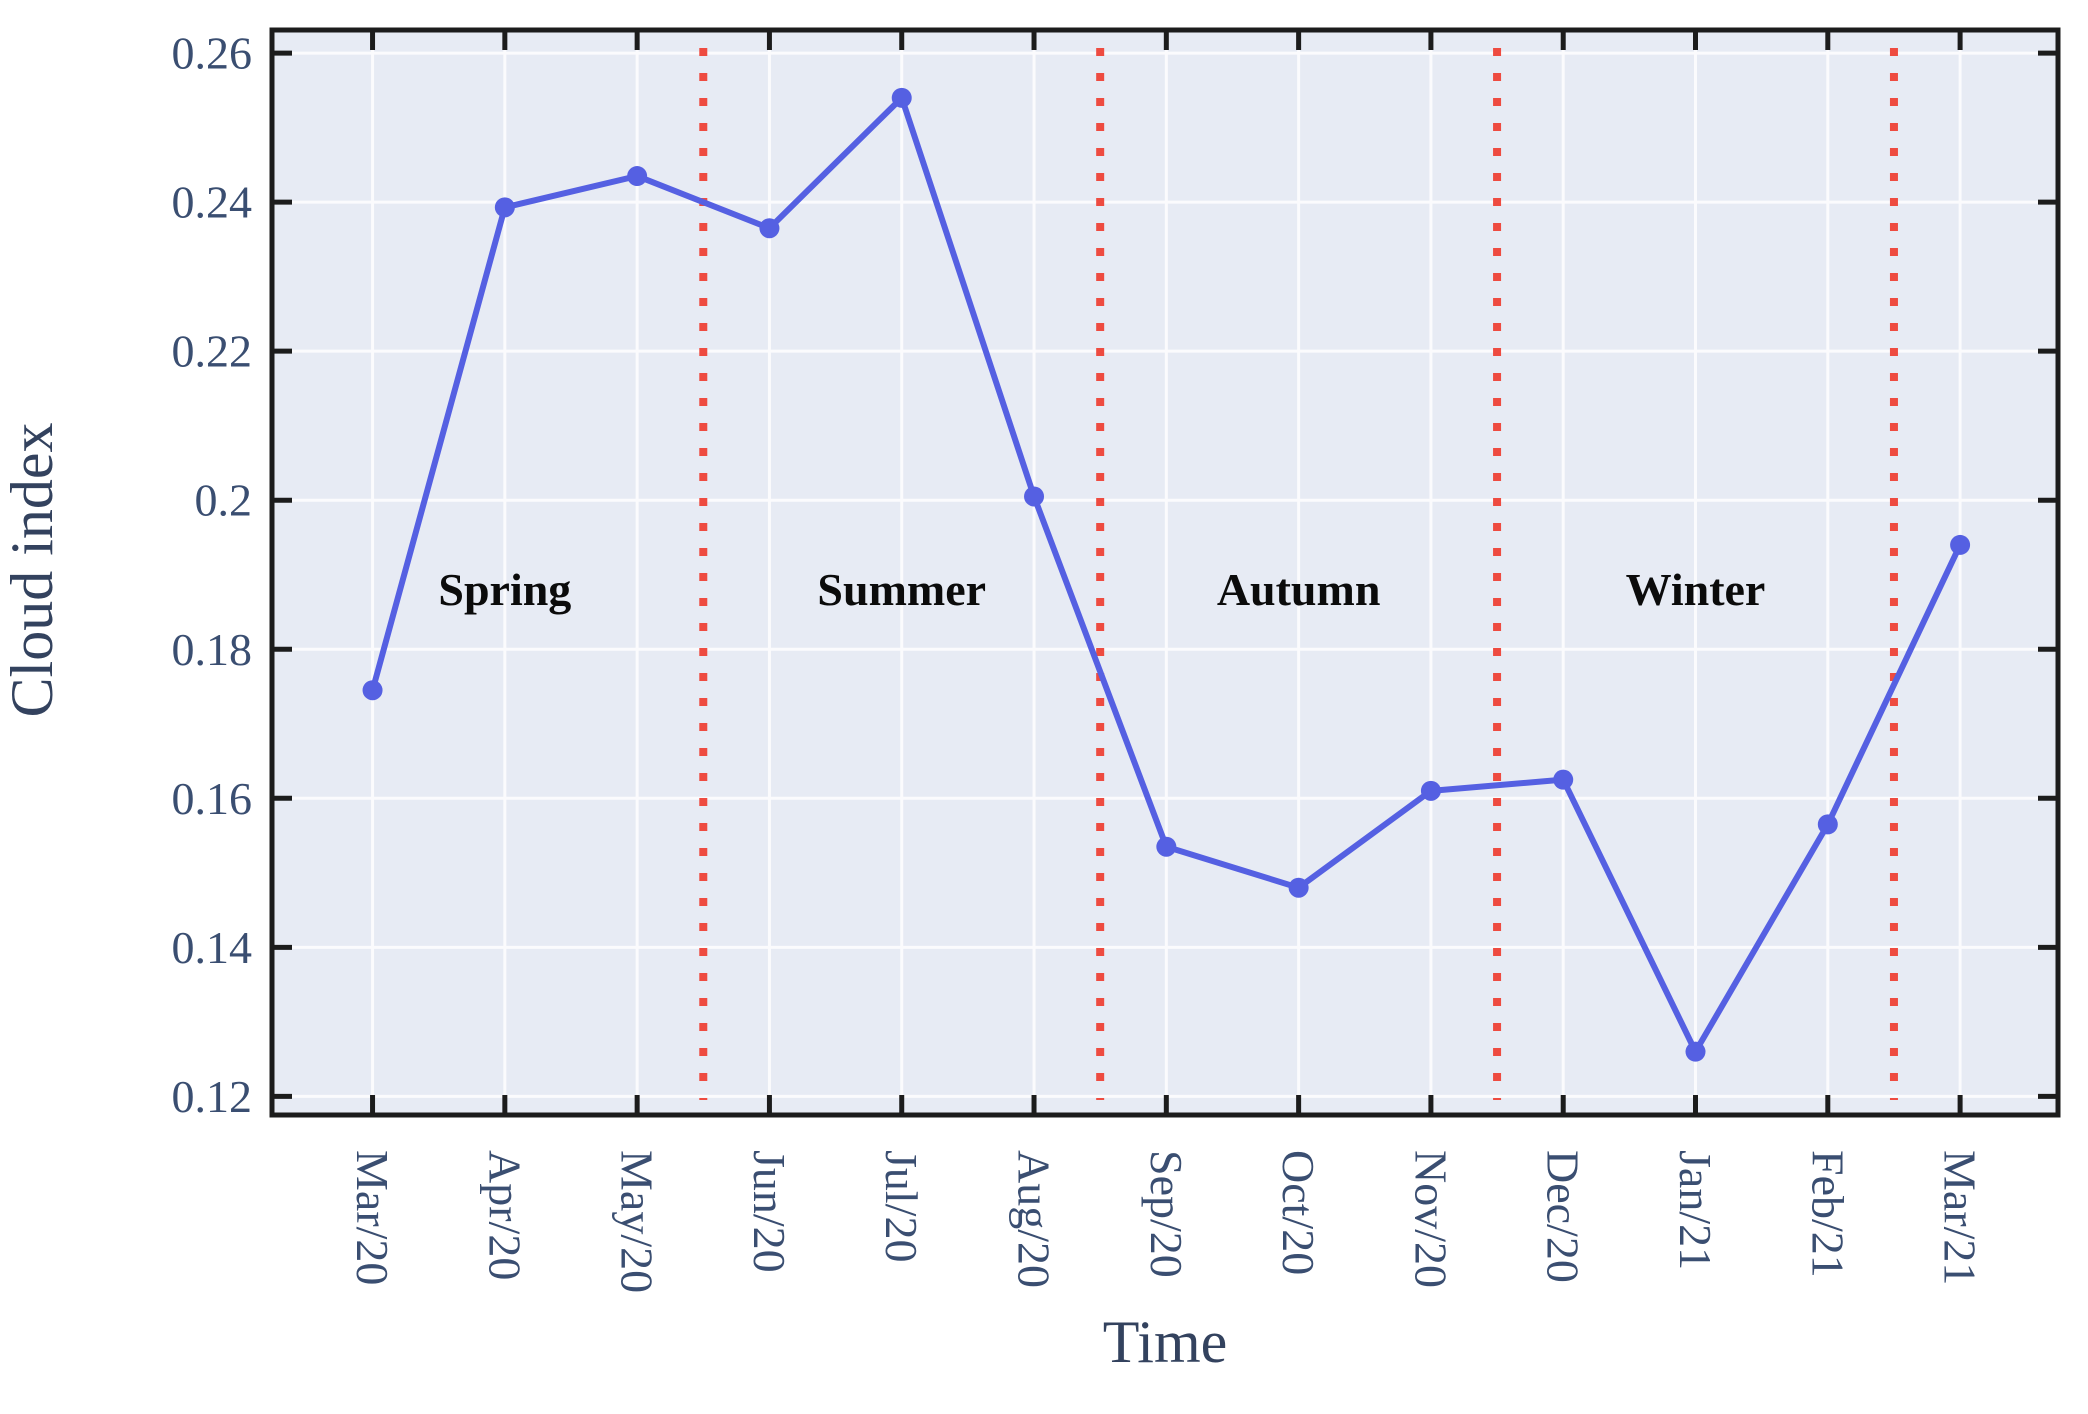 This screenshot has width=2088, height=1414. I want to click on y-tick-label: 0.14, so click(212, 947).